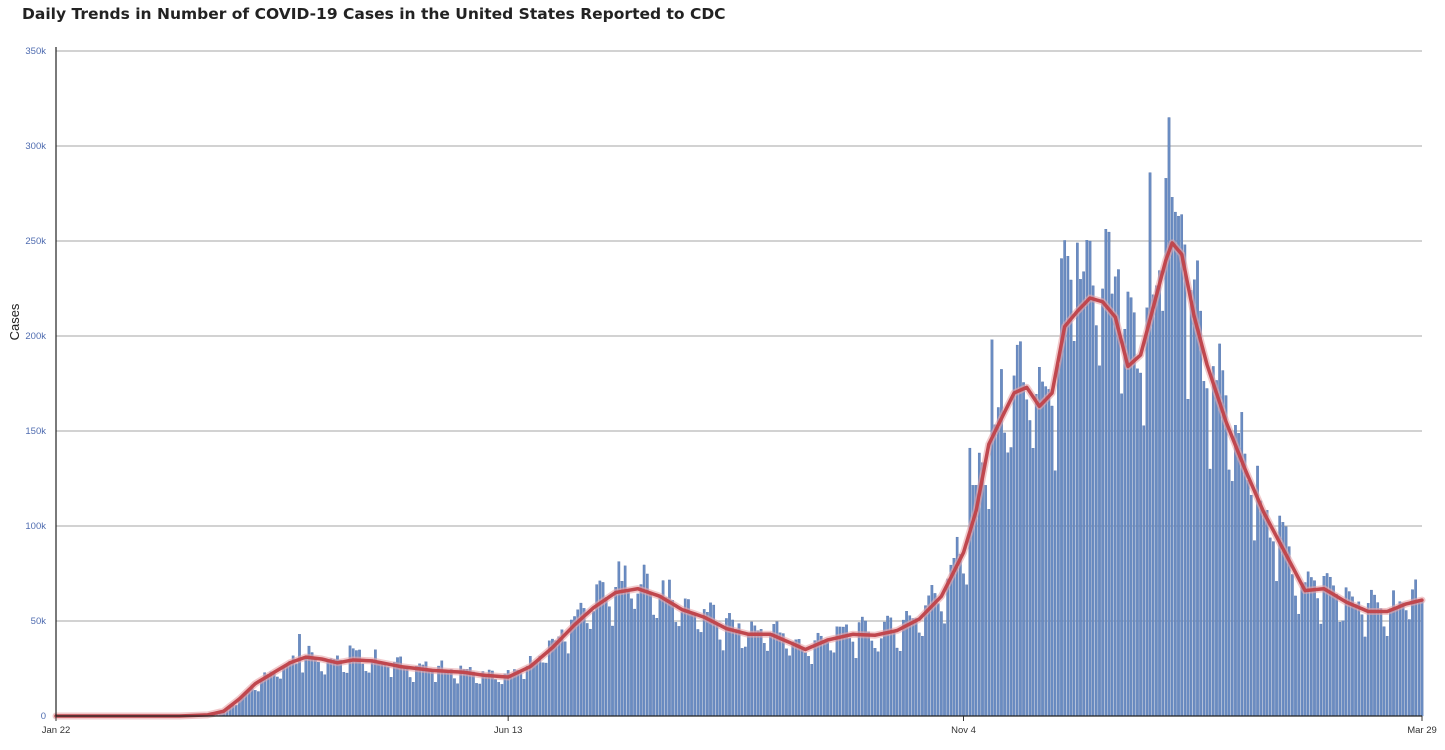 Image resolution: width=1445 pixels, height=750 pixels. Describe the element at coordinates (963, 730) in the screenshot. I see `x-tick-label: Nov 4` at that location.